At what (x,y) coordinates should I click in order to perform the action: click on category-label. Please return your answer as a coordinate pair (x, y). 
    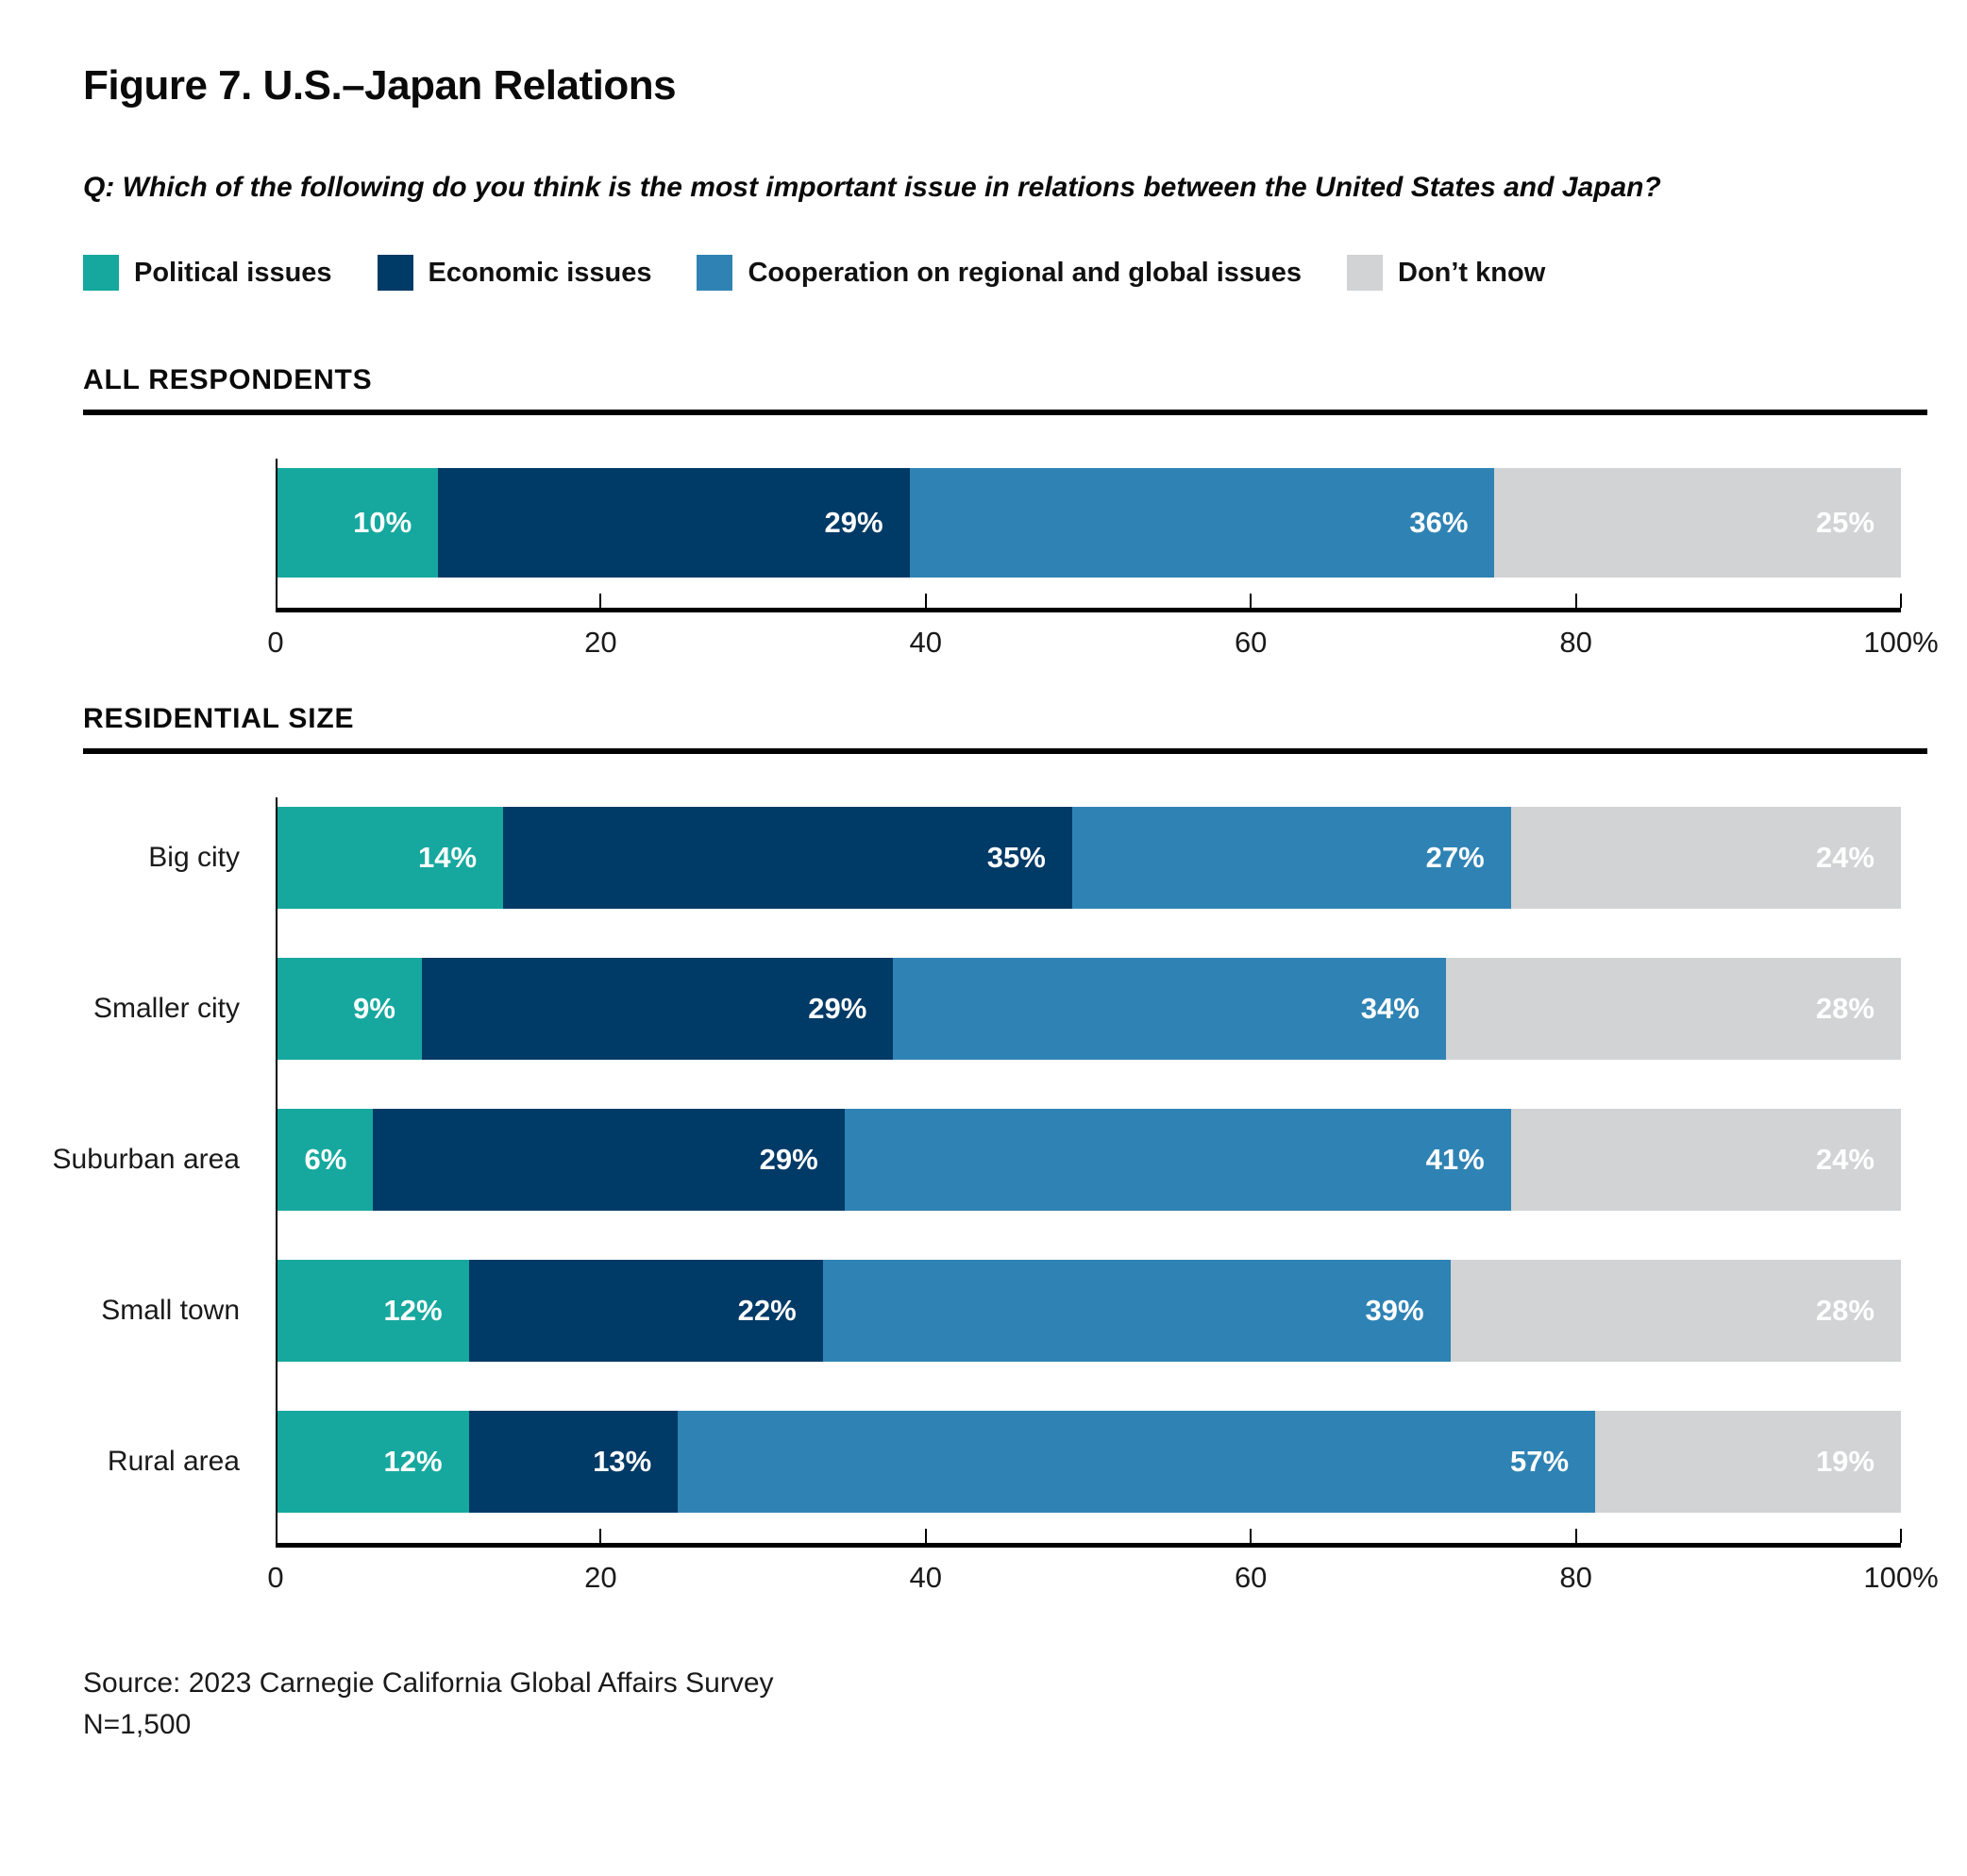
    Looking at the image, I should click on (179, 523).